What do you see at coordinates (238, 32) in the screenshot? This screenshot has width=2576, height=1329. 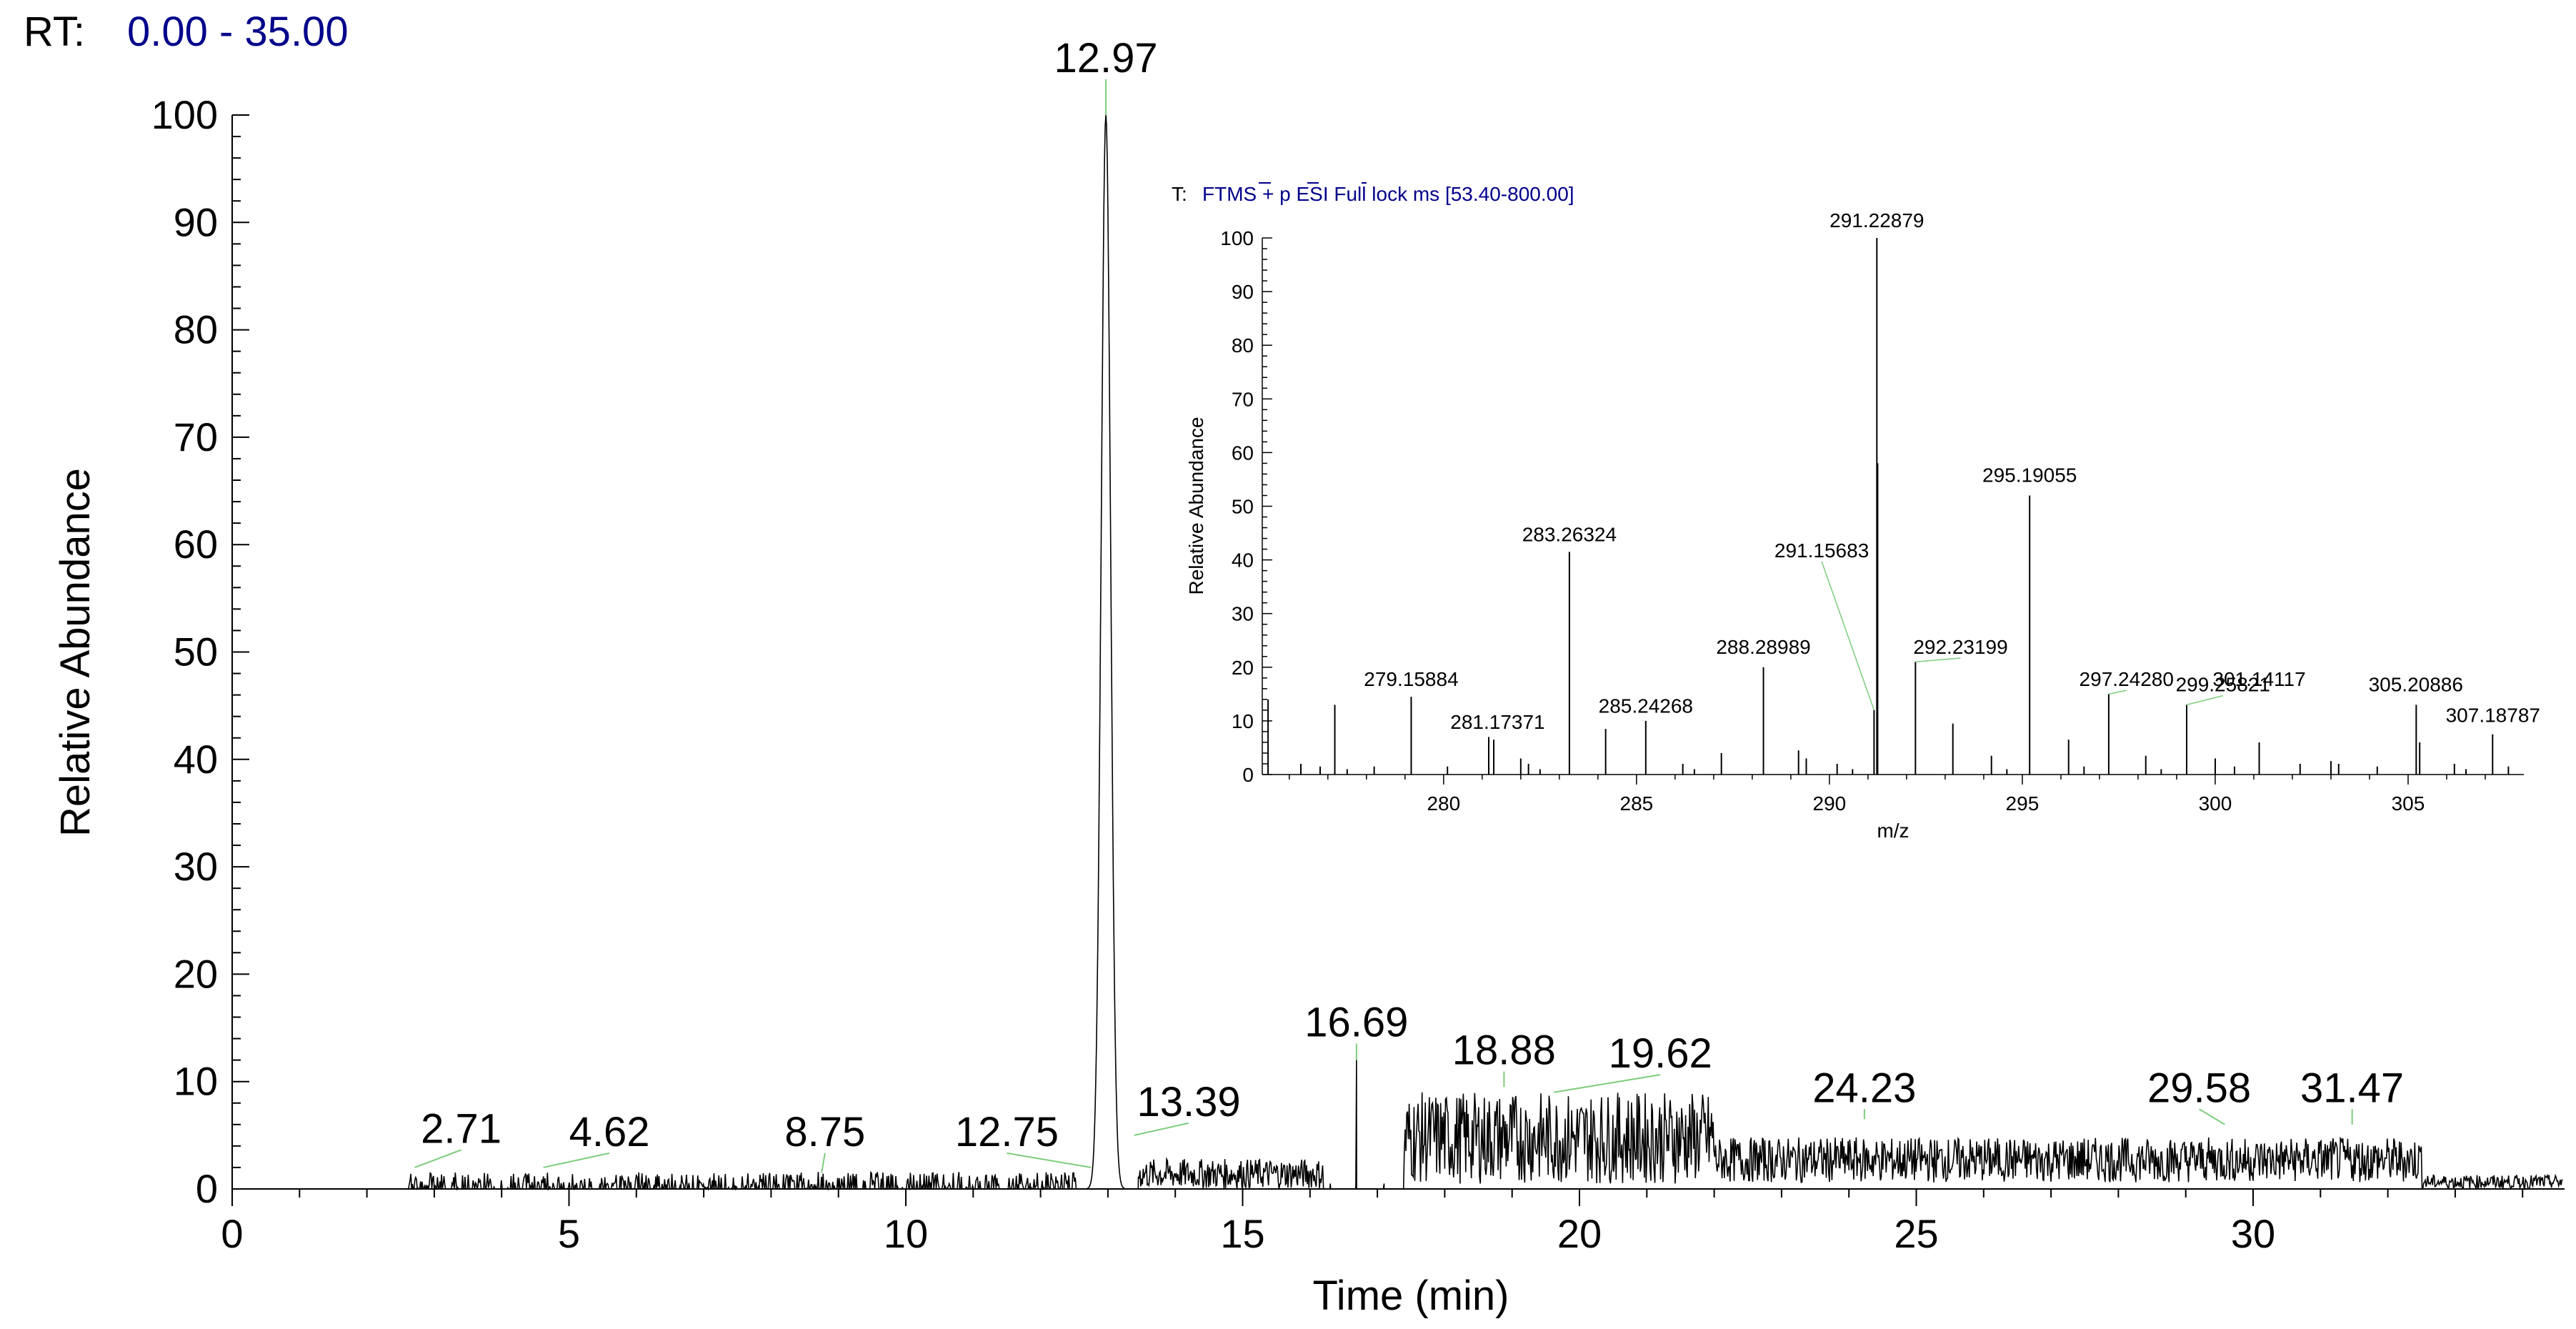 I see `rt-range-value: 0.00 - 35.00` at bounding box center [238, 32].